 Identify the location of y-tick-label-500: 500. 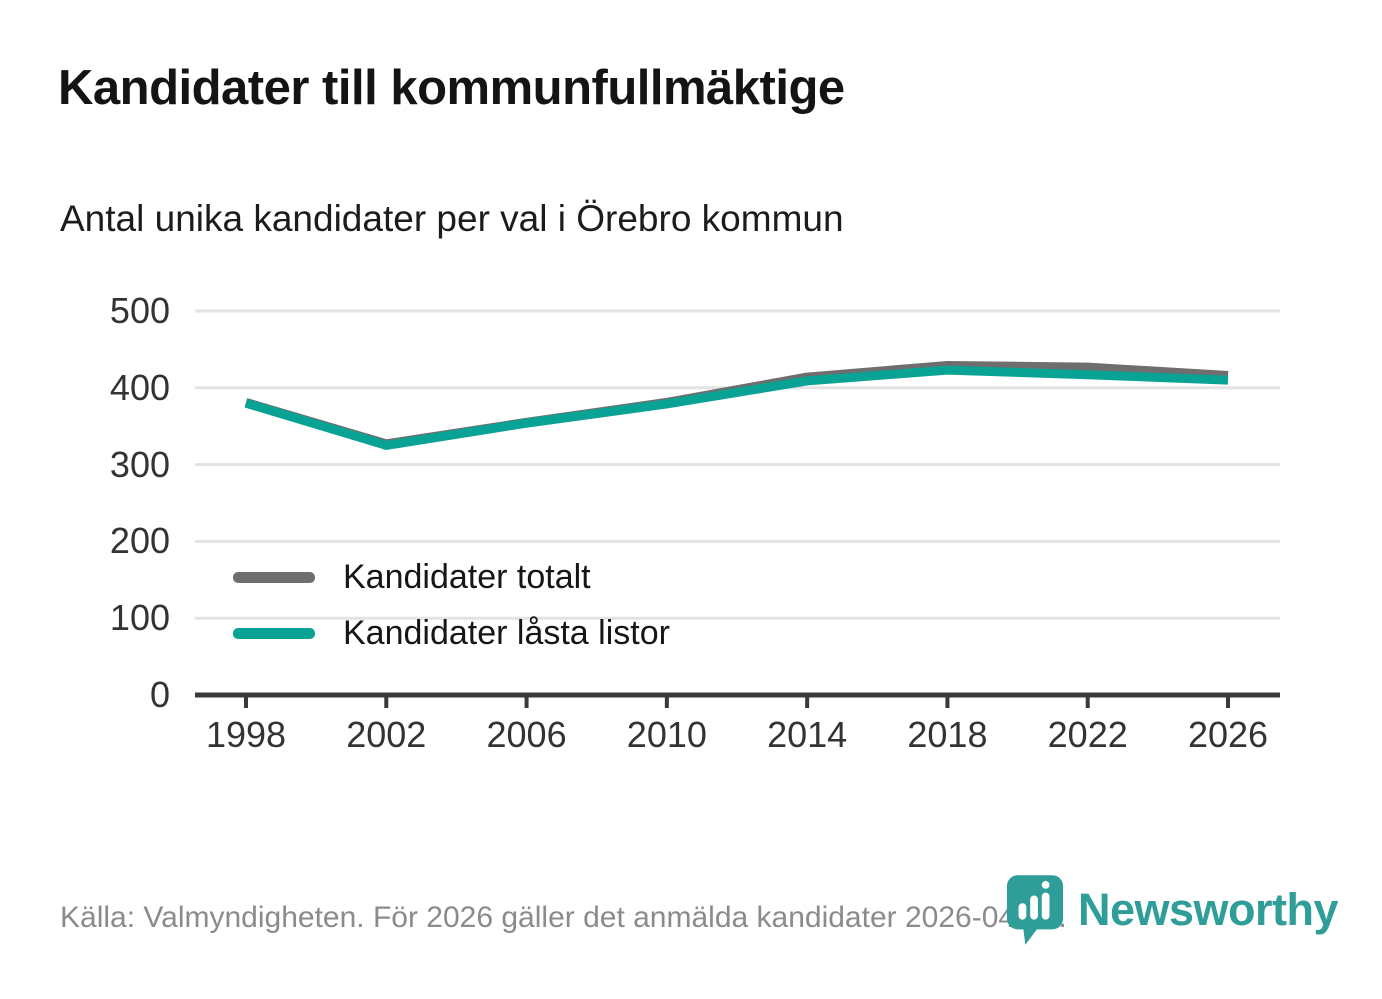
(139, 310).